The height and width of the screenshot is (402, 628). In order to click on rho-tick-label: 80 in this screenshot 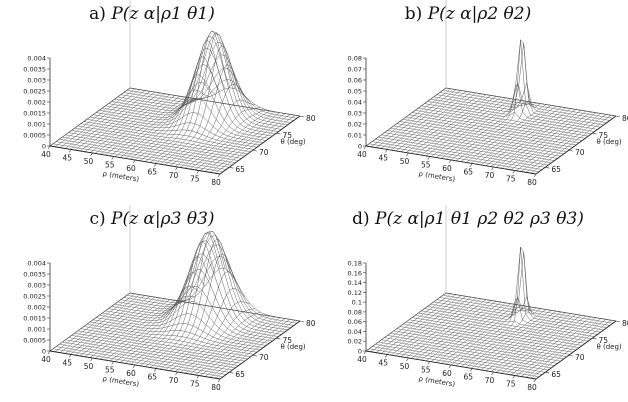, I will do `click(216, 182)`.